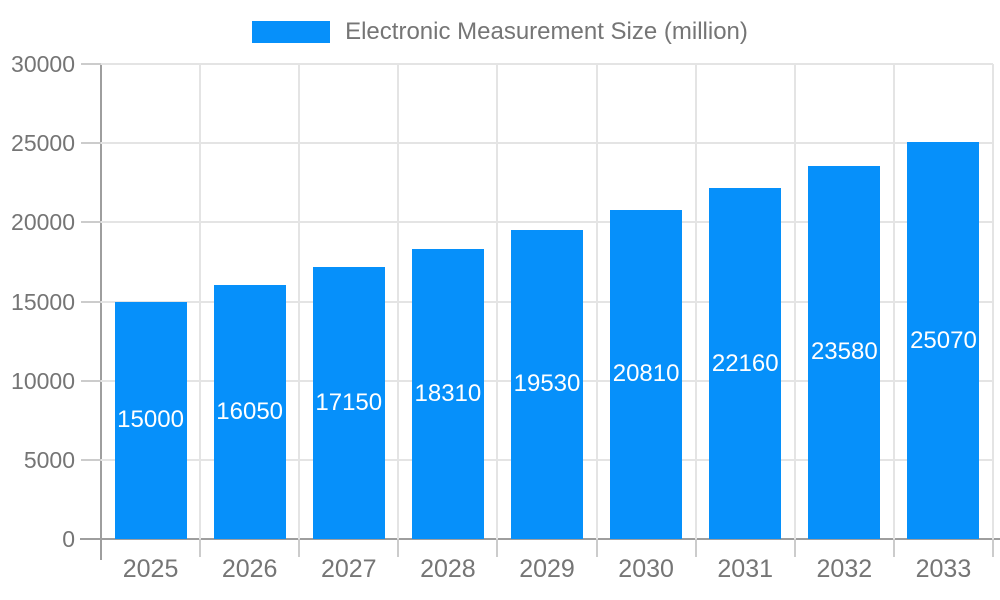 This screenshot has height=600, width=1000. I want to click on y-tick-label: 5000, so click(49, 459).